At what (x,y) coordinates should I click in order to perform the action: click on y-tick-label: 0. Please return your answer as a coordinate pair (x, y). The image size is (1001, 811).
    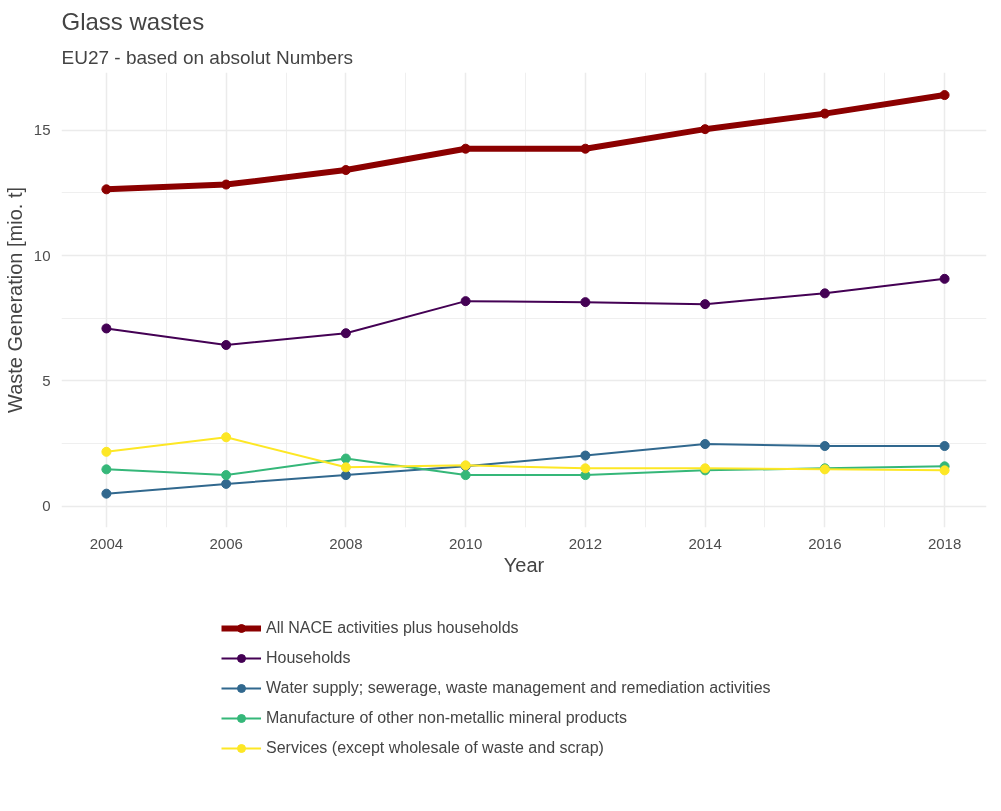
    Looking at the image, I should click on (46, 506).